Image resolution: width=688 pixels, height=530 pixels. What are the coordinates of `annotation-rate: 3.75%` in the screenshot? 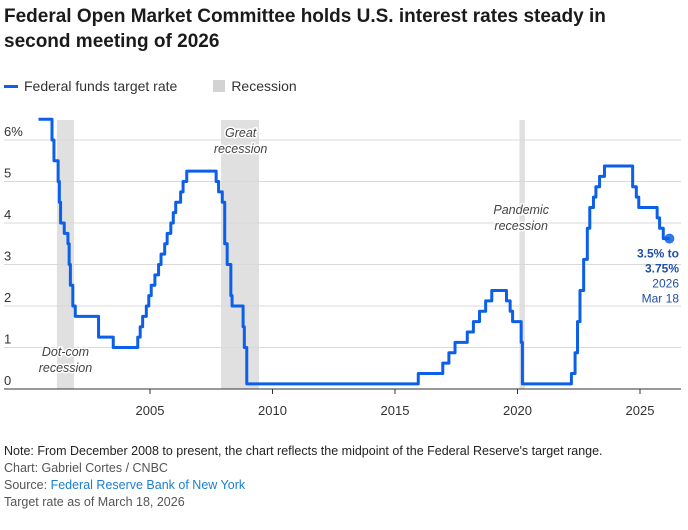 It's located at (662, 269).